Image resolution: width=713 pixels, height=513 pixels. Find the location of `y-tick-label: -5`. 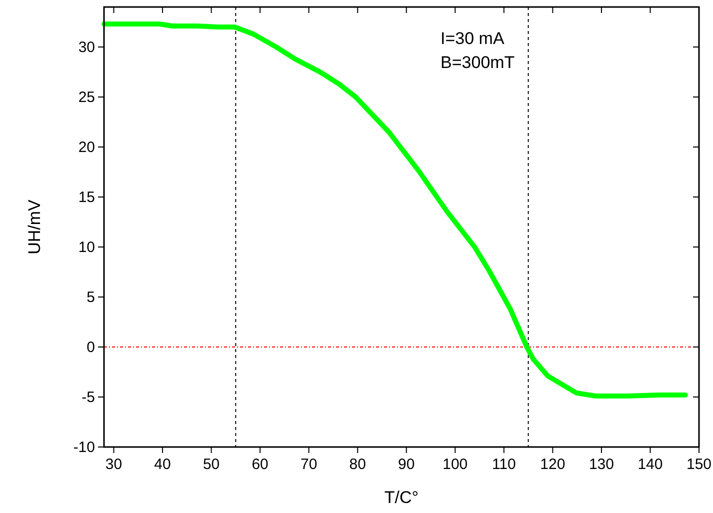

y-tick-label: -5 is located at coordinates (88, 397).